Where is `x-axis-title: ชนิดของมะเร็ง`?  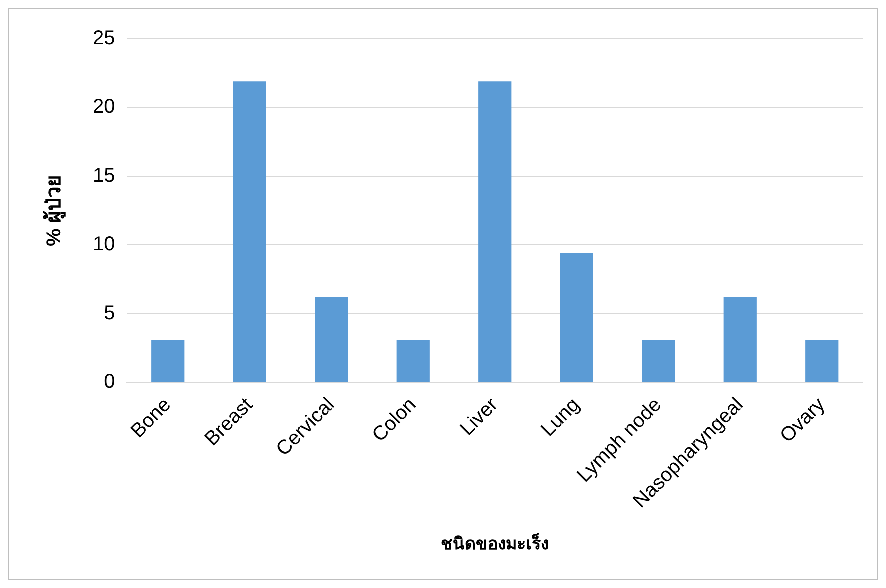 x-axis-title: ชนิดของมะเร็ง is located at coordinates (495, 542).